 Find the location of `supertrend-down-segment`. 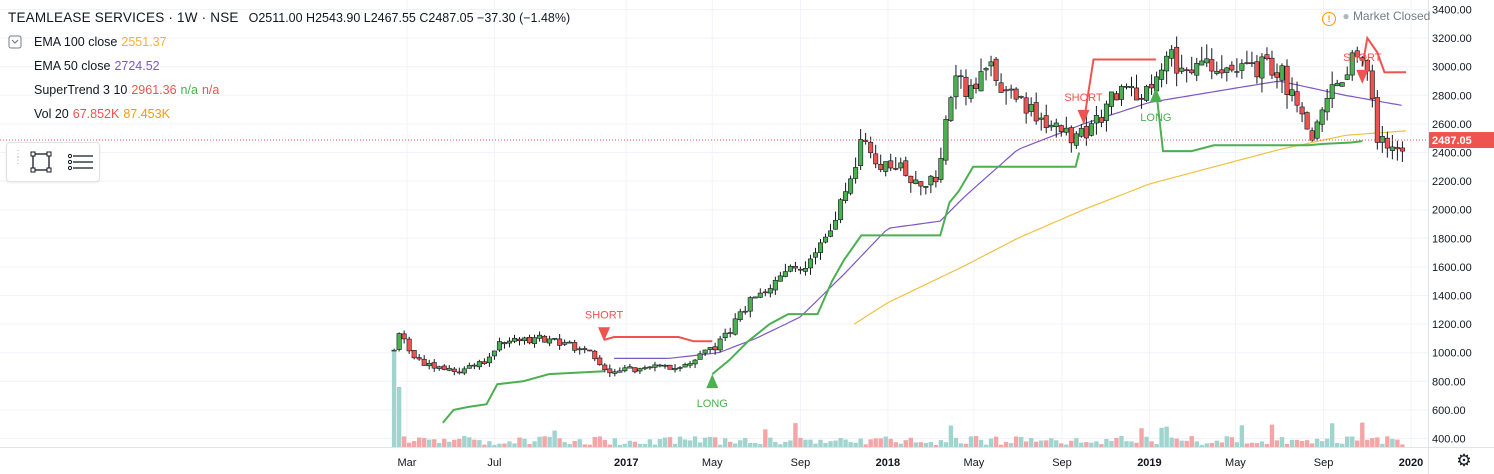

supertrend-down-segment is located at coordinates (1384, 54).